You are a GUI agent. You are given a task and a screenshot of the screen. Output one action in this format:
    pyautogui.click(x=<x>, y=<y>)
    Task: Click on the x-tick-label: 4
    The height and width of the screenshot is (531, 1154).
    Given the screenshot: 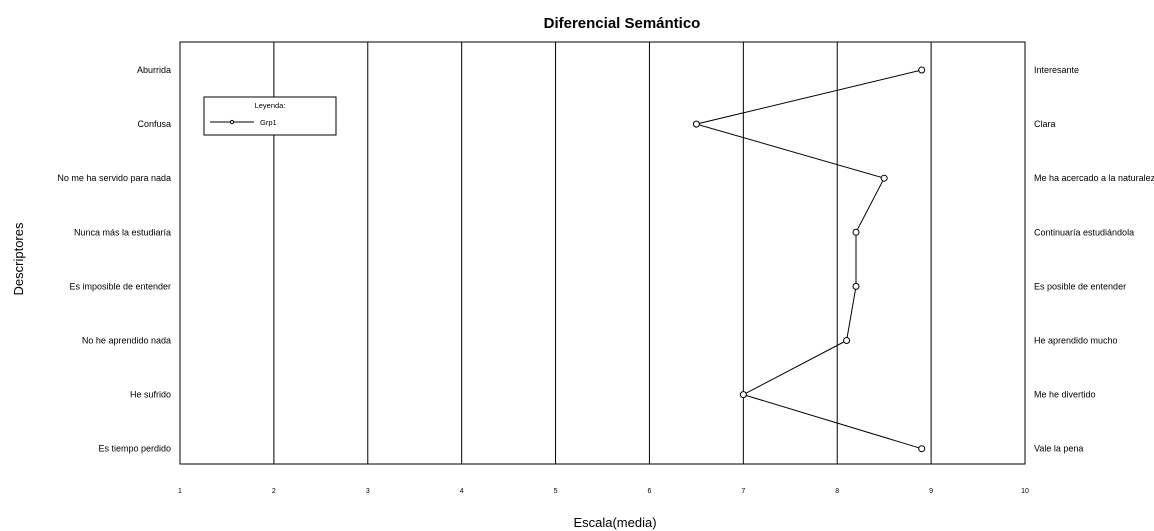 What is the action you would take?
    pyautogui.click(x=462, y=491)
    